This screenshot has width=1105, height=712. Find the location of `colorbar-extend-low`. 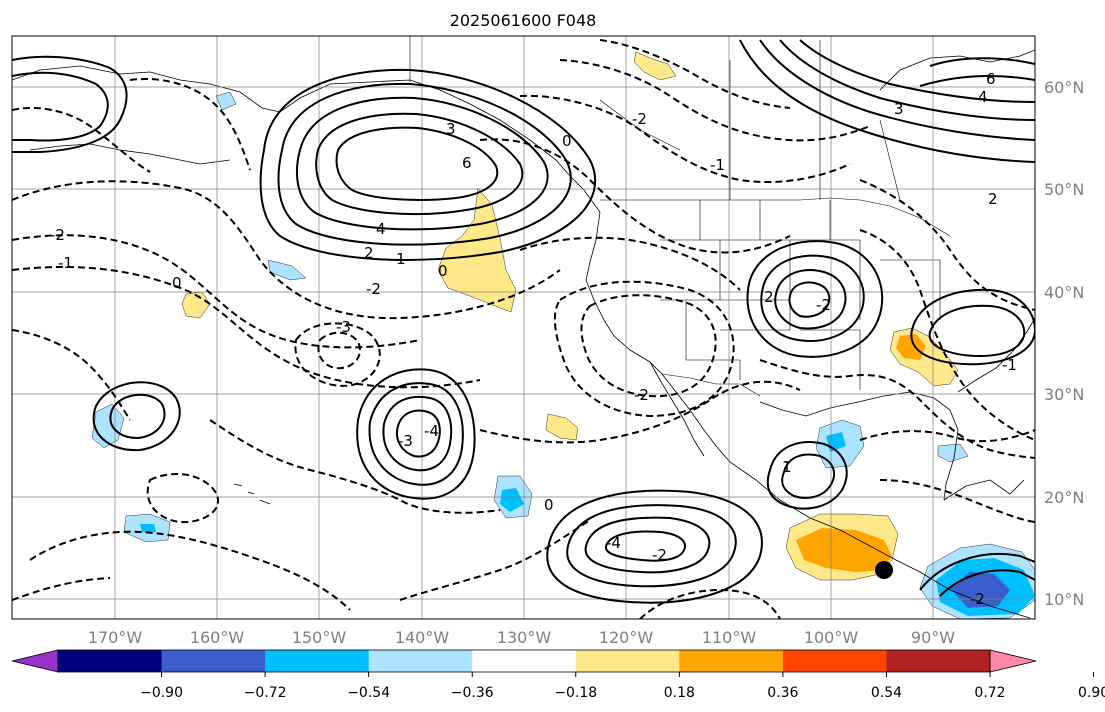

colorbar-extend-low is located at coordinates (35, 661).